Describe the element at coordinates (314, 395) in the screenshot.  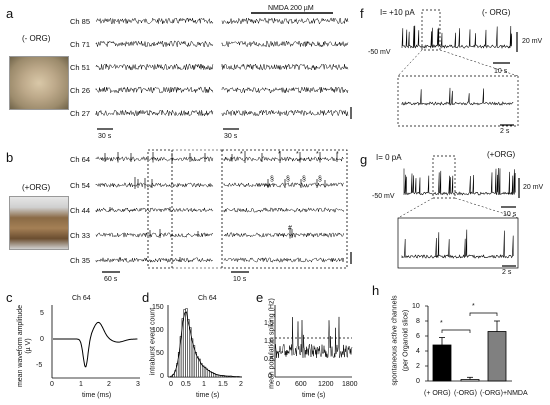
I see `panel-e-xlabel: time (s)` at that location.